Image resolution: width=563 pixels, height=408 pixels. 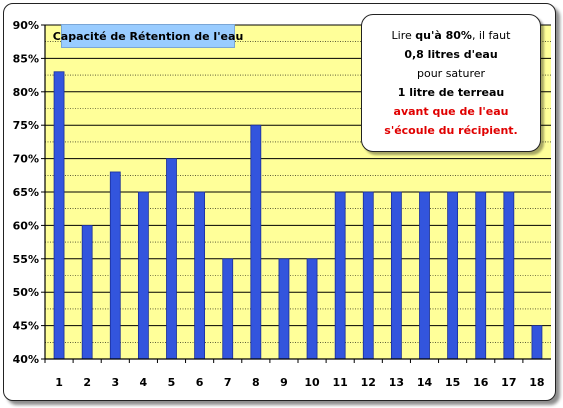 What do you see at coordinates (451, 130) in the screenshot?
I see `note-line-6: s'écoule du récipient.` at bounding box center [451, 130].